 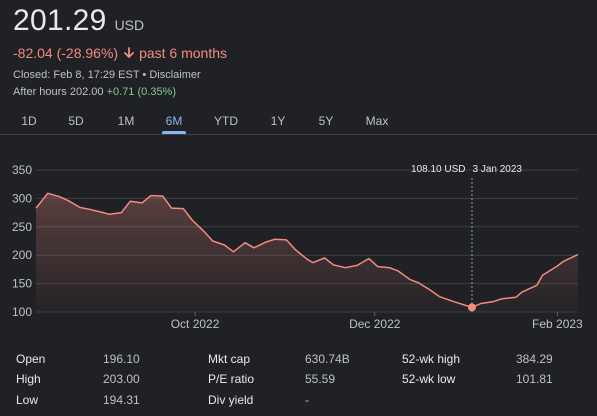 What do you see at coordinates (327, 359) in the screenshot?
I see `stat-value: 630.74B` at bounding box center [327, 359].